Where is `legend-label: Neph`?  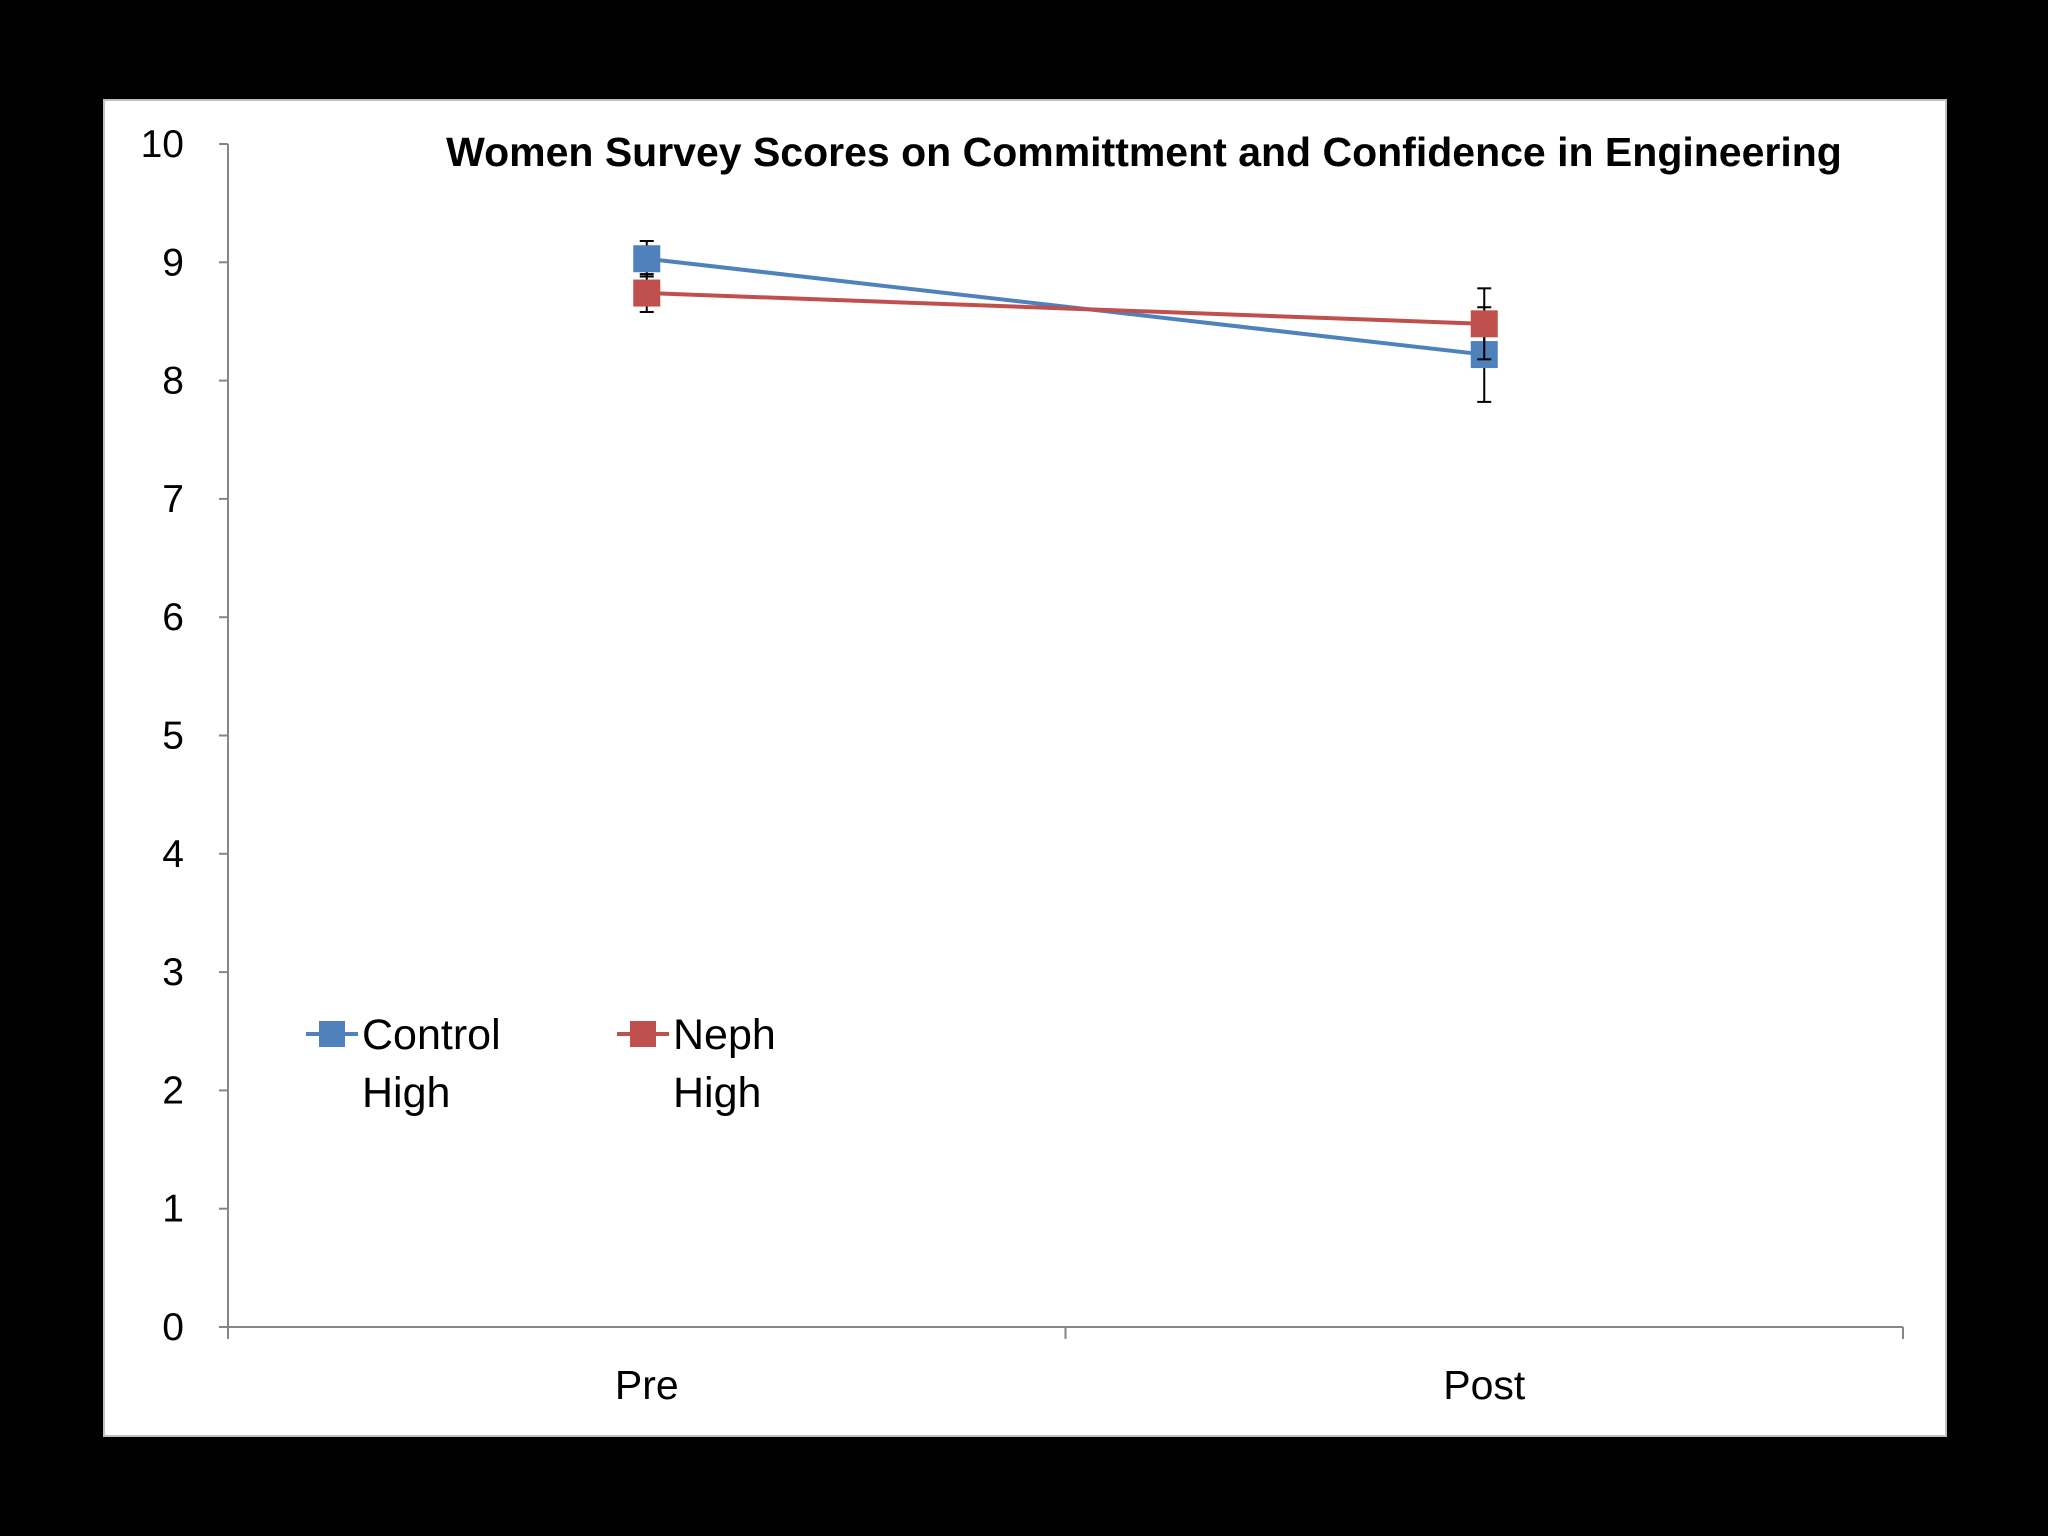
legend-label: Neph is located at coordinates (724, 1035).